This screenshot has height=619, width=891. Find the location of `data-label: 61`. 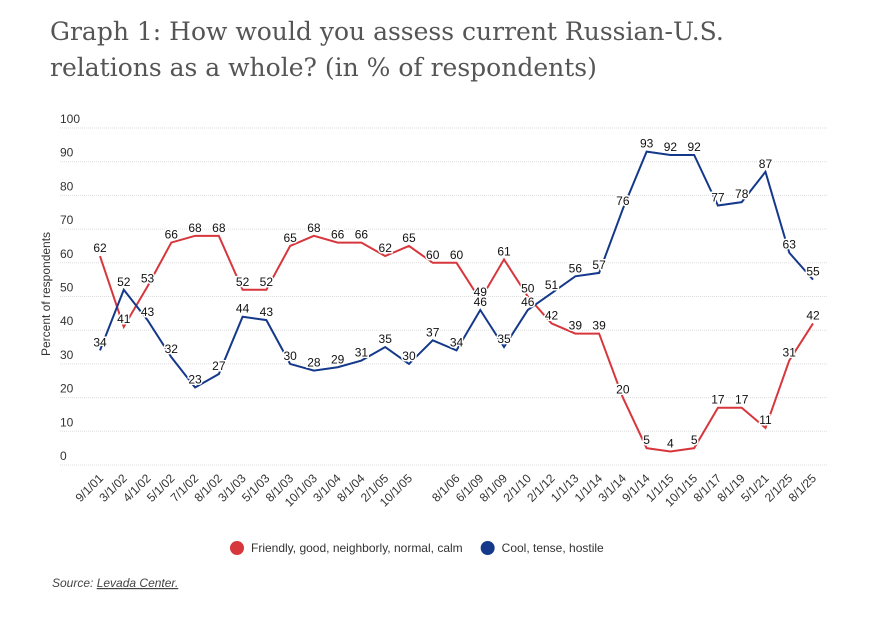

data-label: 61 is located at coordinates (504, 251).